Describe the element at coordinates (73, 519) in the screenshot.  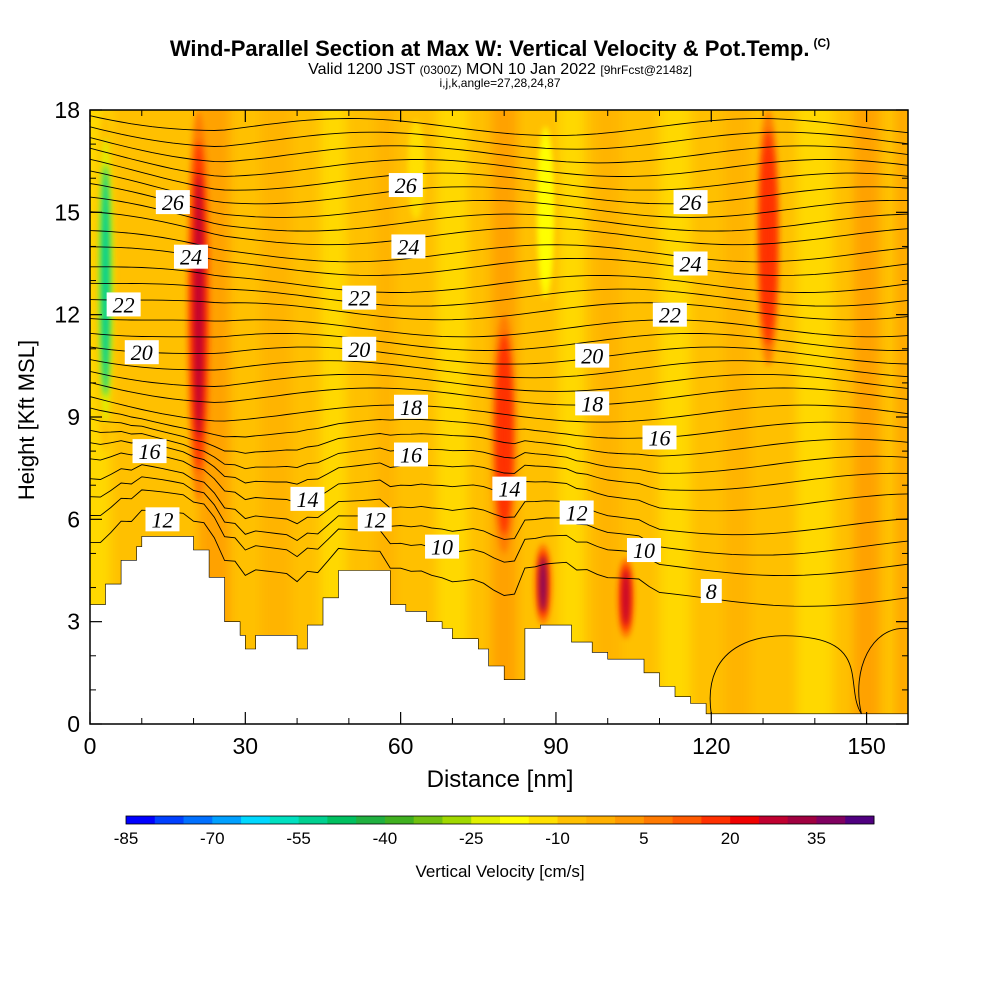
I see `y-tick-label: 6` at that location.